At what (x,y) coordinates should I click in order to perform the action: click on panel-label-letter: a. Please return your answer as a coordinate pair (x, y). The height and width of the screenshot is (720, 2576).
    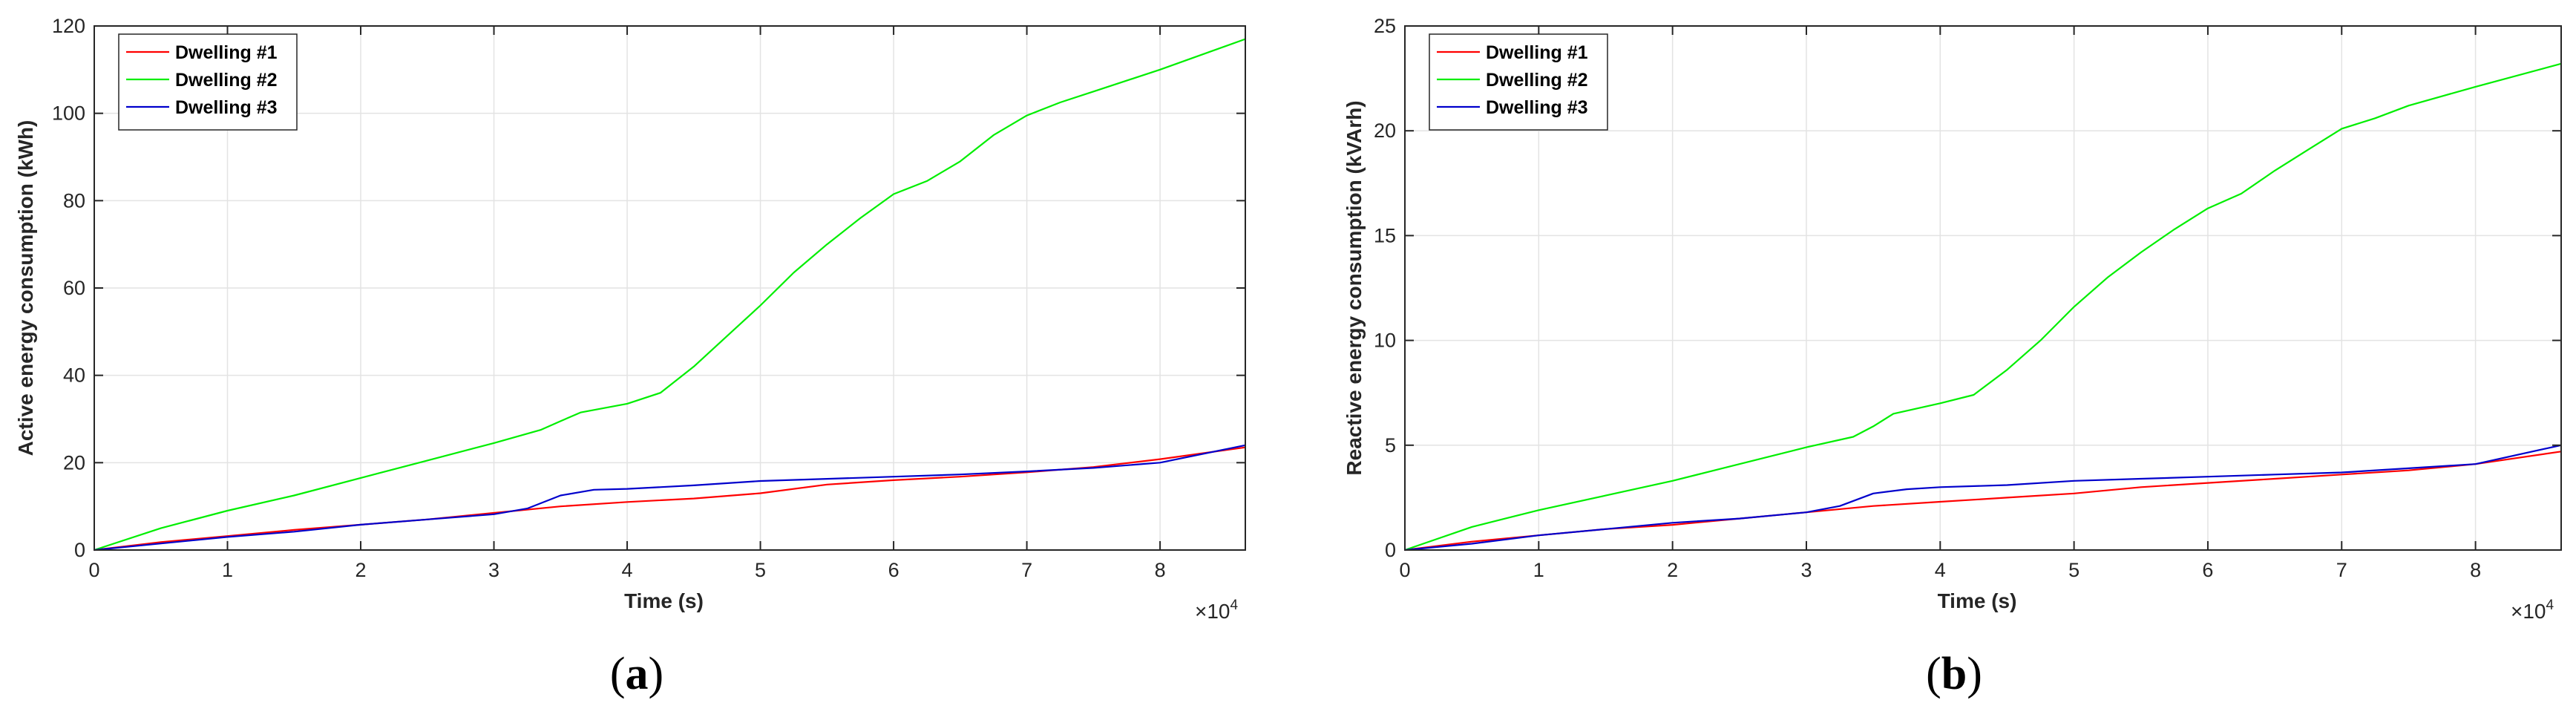
    Looking at the image, I should click on (637, 674).